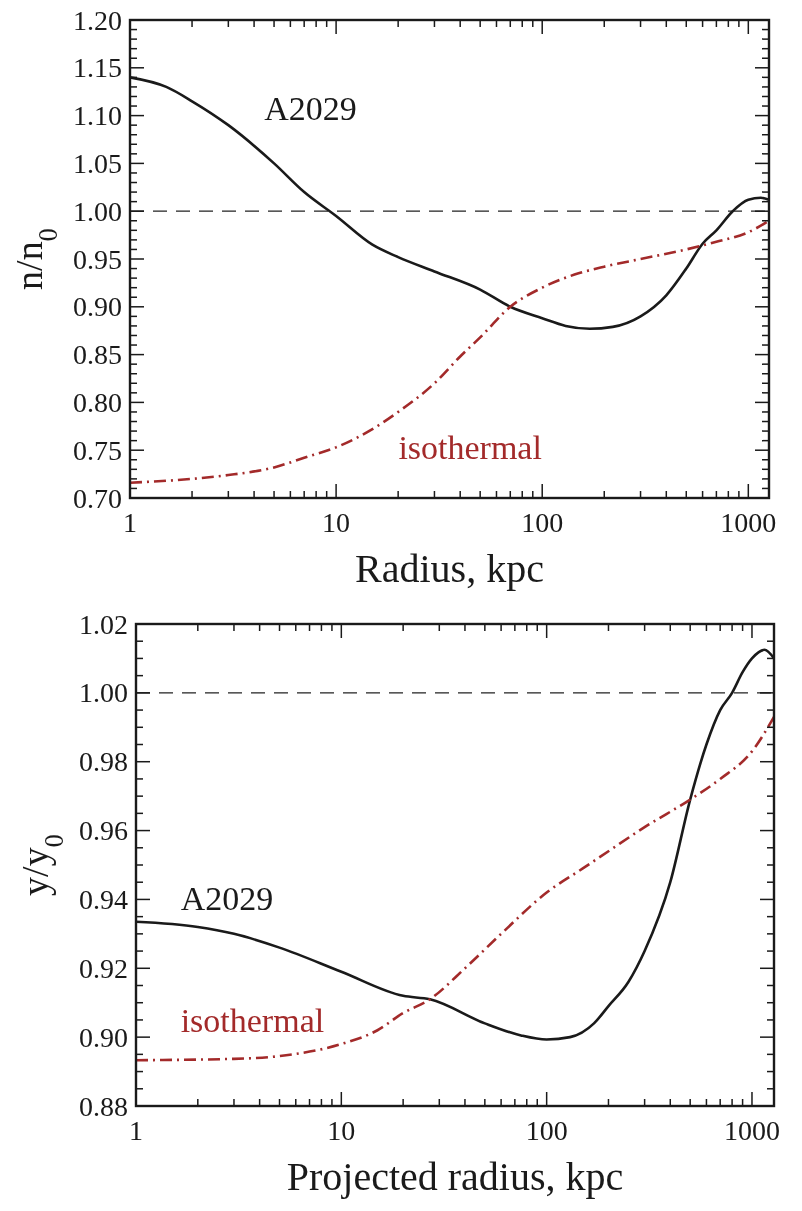 Image resolution: width=802 pixels, height=1211 pixels. I want to click on y-tick-label: 0.94, so click(103, 899).